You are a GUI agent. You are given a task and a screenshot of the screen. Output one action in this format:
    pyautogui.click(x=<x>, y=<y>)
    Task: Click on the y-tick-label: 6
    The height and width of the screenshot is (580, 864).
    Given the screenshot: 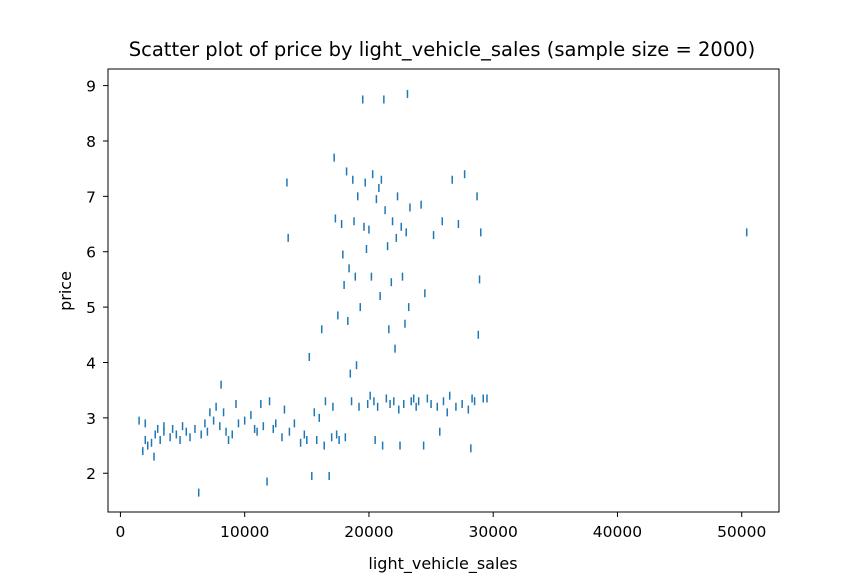 What is the action you would take?
    pyautogui.click(x=91, y=253)
    